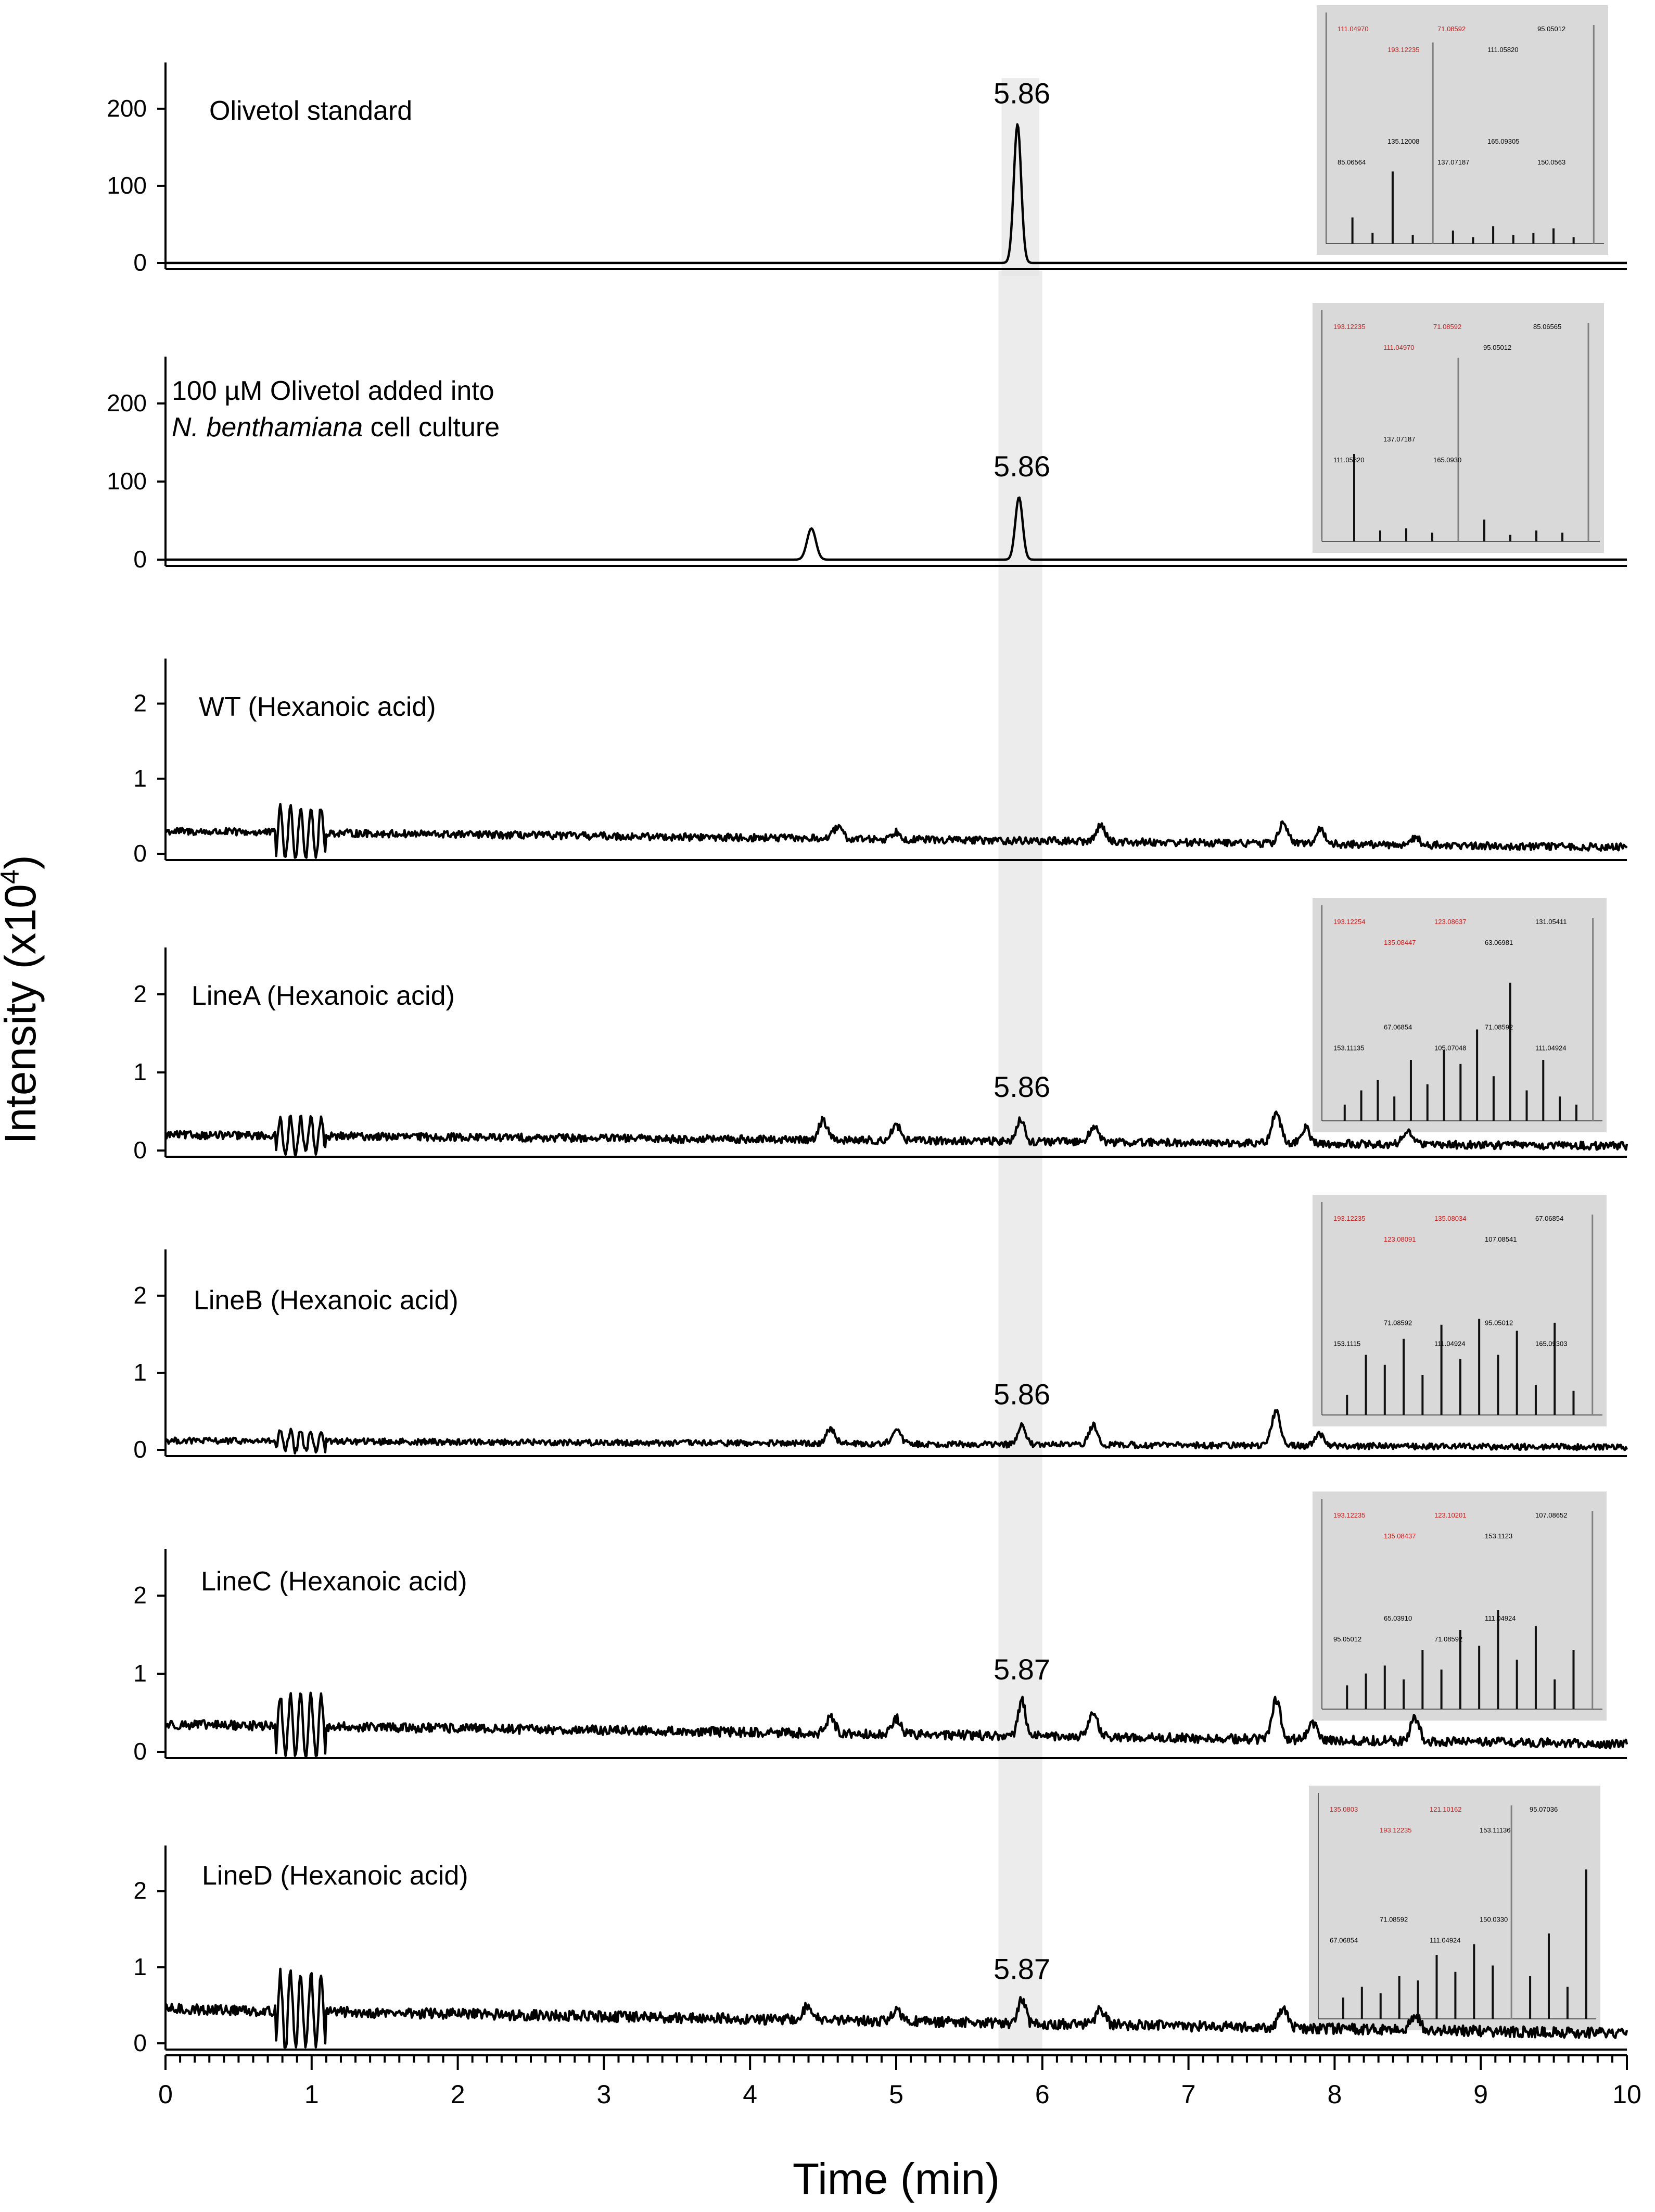 The image size is (1655, 2212). I want to click on inset-peak-label: 107.08541, so click(1501, 1239).